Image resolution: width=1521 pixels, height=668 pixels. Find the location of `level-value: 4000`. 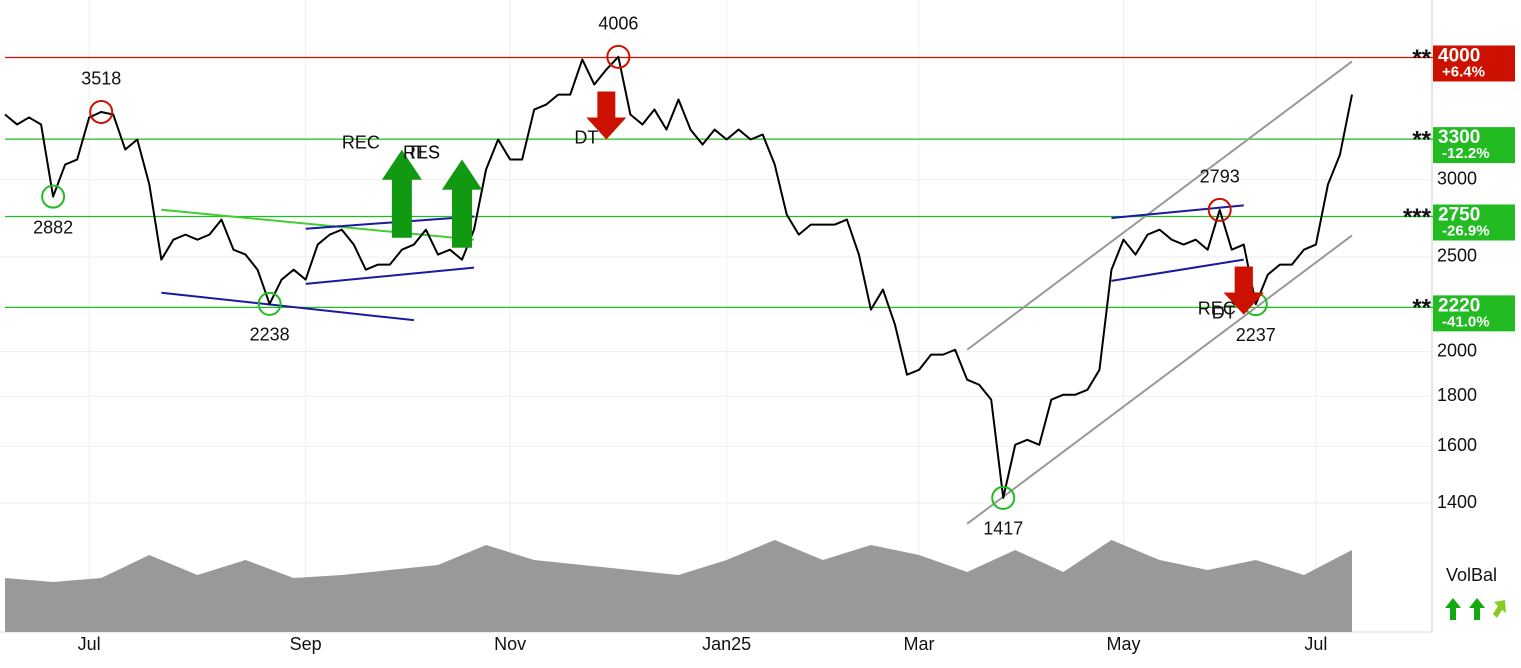

level-value: 4000 is located at coordinates (1459, 55).